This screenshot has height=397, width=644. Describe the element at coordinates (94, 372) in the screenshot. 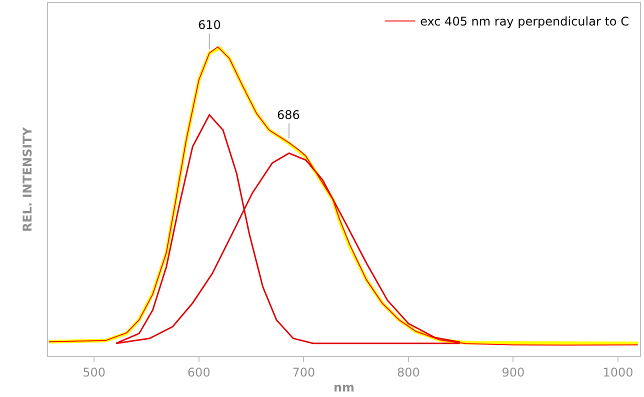

I see `x-tick-label: 500` at that location.